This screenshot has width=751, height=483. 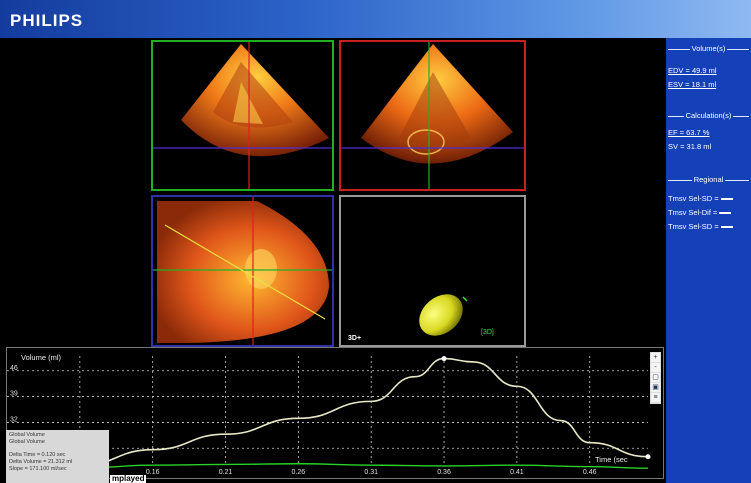 I want to click on x-tick-label: 0.31, so click(x=371, y=472).